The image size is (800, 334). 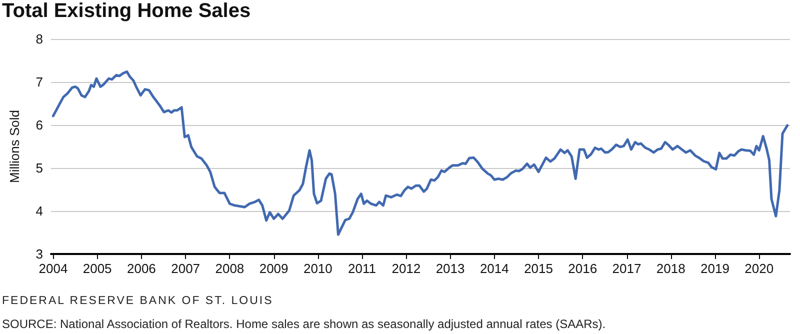 What do you see at coordinates (53, 268) in the screenshot?
I see `x-tick-label: 2004` at bounding box center [53, 268].